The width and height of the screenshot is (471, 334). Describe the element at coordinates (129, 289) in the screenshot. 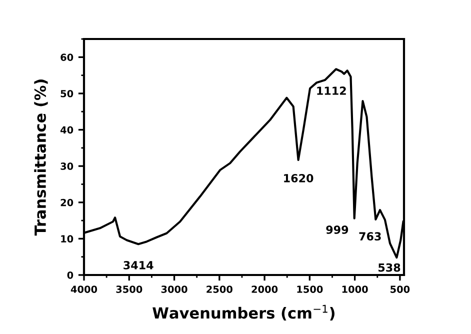

I see `x-tick-label: 3500` at that location.